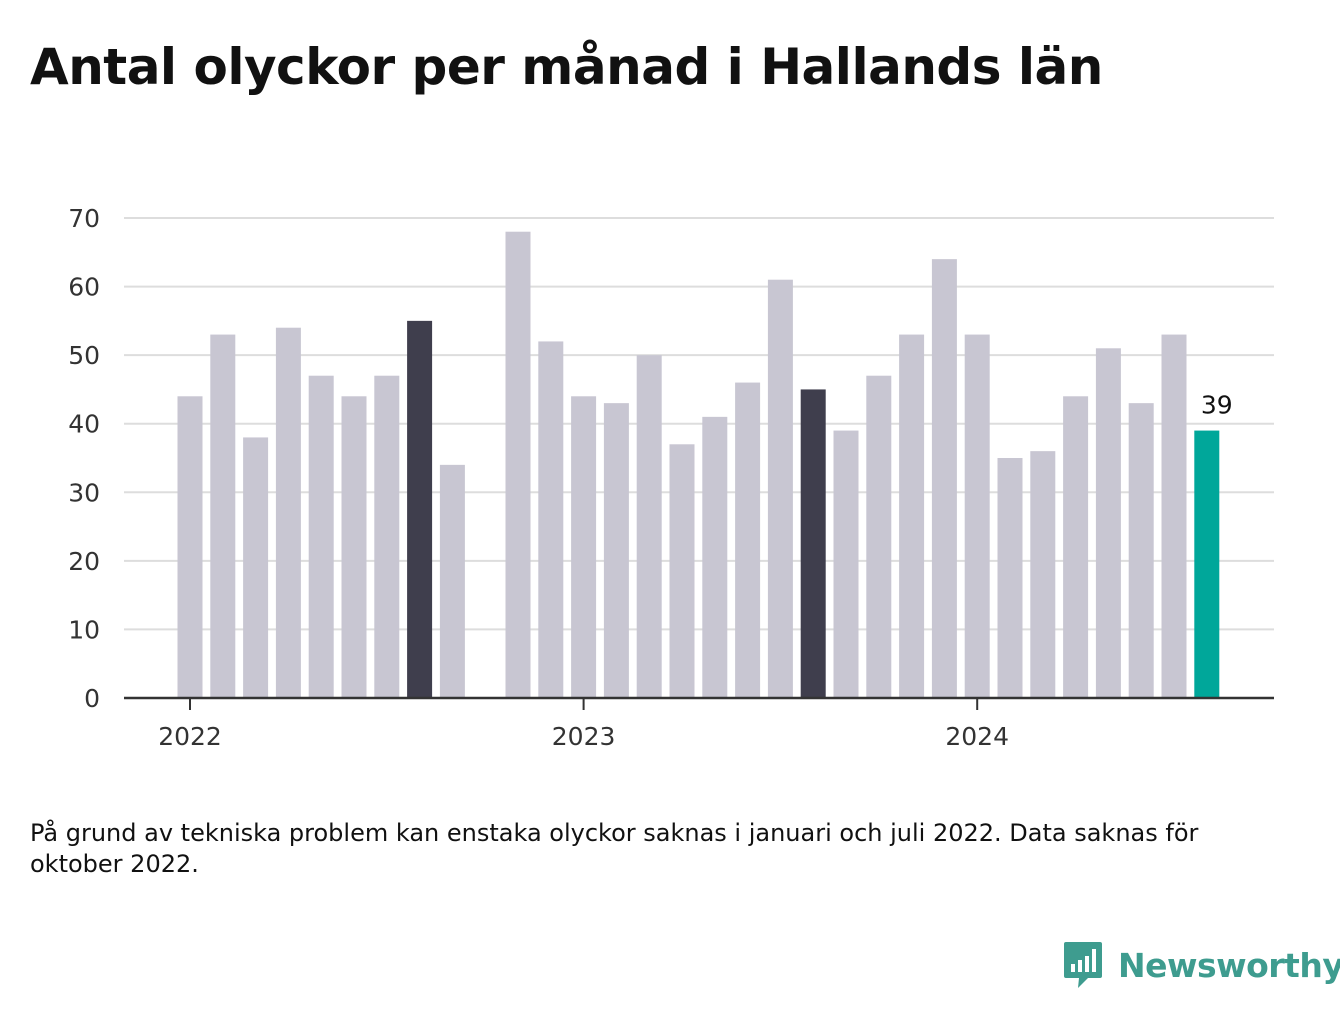 The image size is (1340, 1020). Describe the element at coordinates (84, 355) in the screenshot. I see `y-tick-label: 50` at that location.